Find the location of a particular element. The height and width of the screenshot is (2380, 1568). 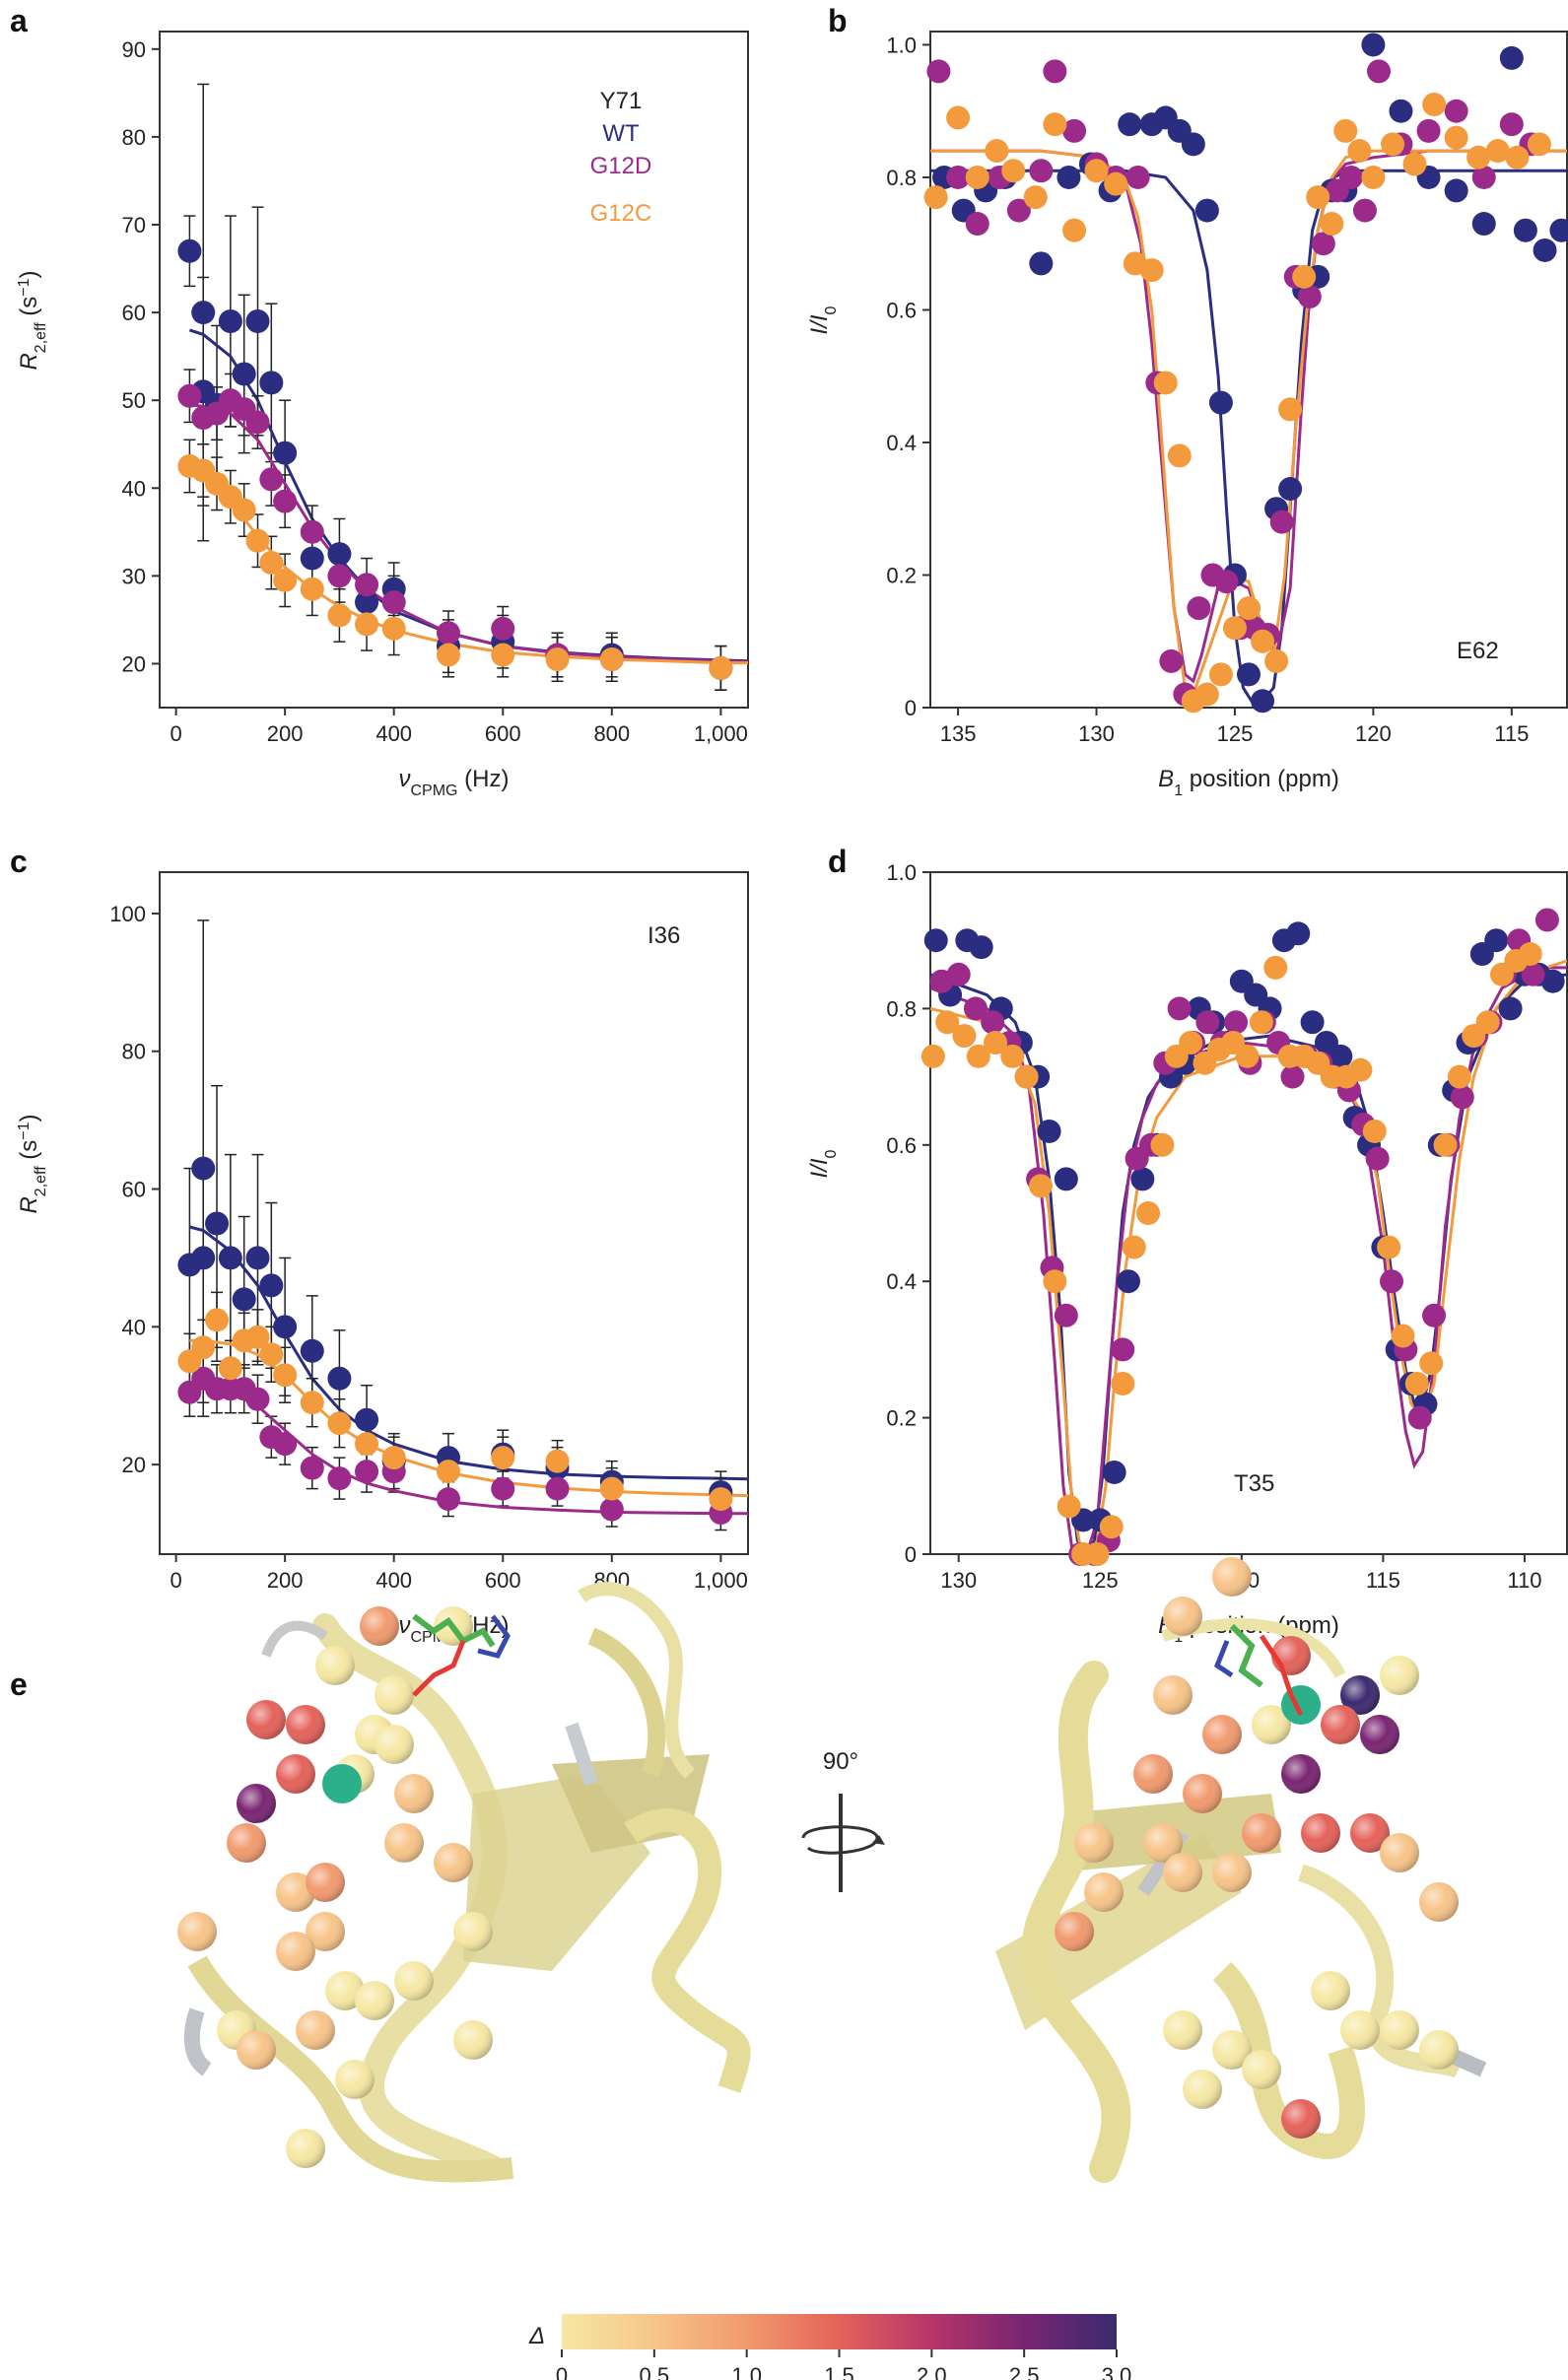

colorbar-tick-label: 2.0 is located at coordinates (932, 2371).